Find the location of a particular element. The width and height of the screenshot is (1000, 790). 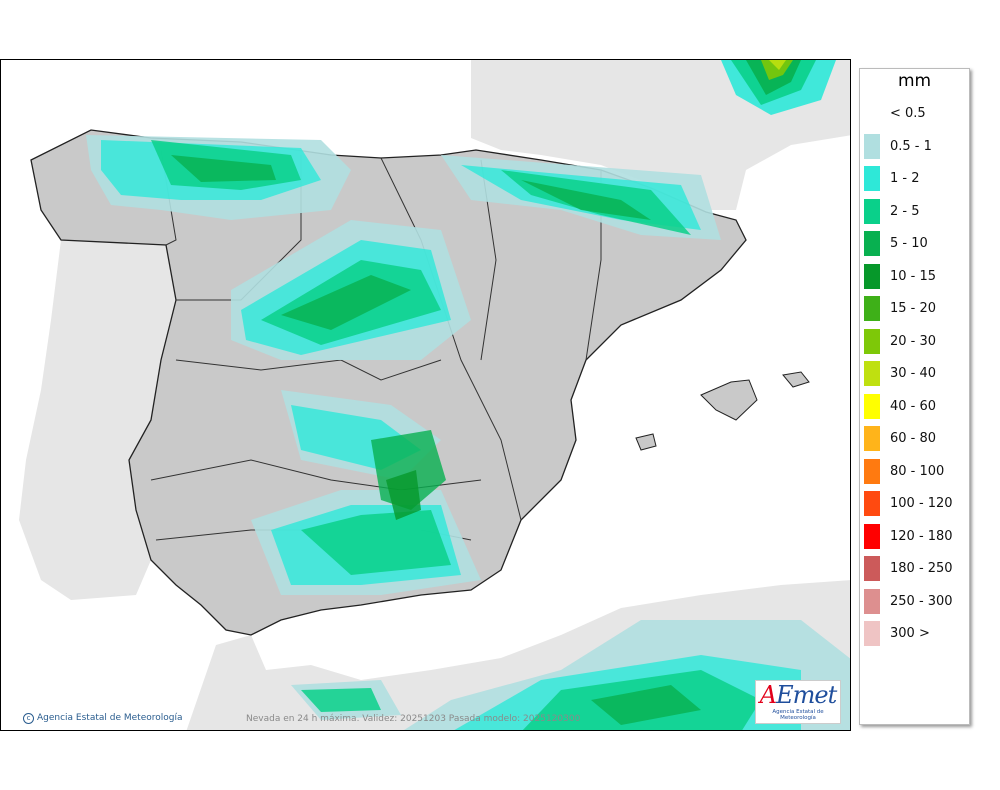

legend-label: 40 - 60 is located at coordinates (913, 406).